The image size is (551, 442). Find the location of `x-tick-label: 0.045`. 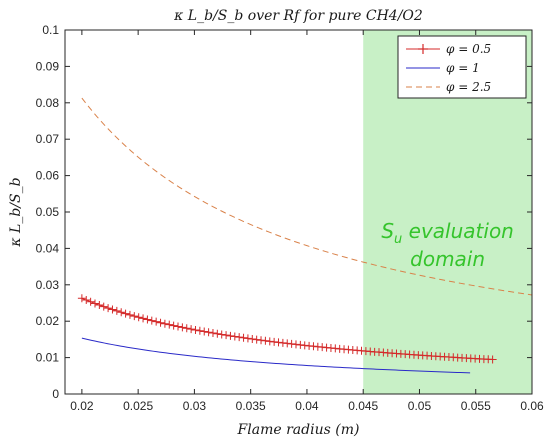

x-tick-label: 0.045 is located at coordinates (363, 406).